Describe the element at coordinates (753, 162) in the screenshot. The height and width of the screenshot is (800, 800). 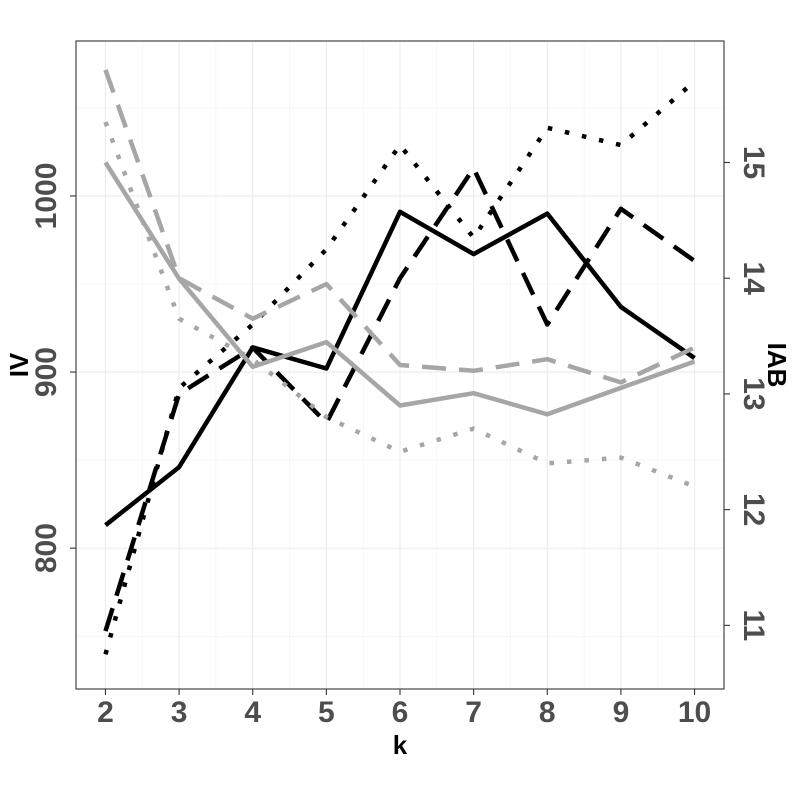
I see `right-y-tick-label: 15` at that location.